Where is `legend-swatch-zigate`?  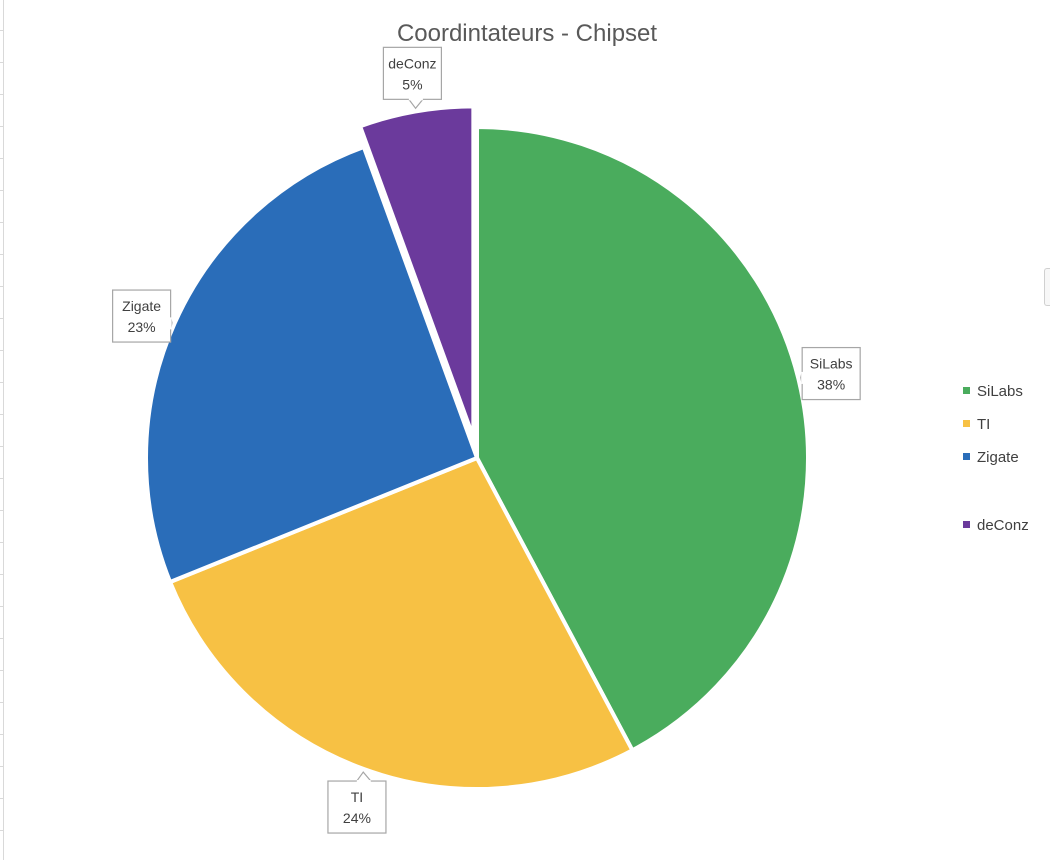
legend-swatch-zigate is located at coordinates (966, 456).